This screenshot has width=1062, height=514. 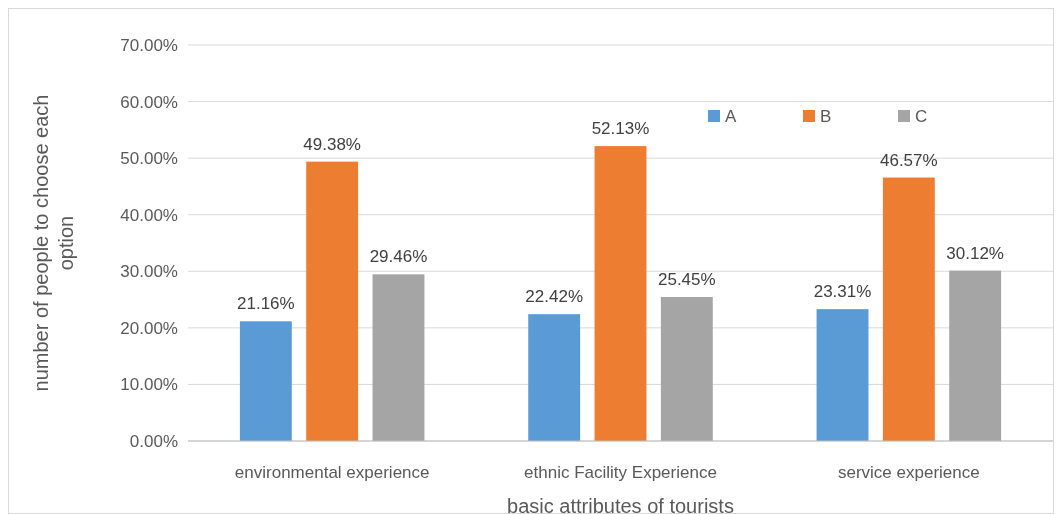 I want to click on y-tick-label: 40.00%, so click(x=149, y=215).